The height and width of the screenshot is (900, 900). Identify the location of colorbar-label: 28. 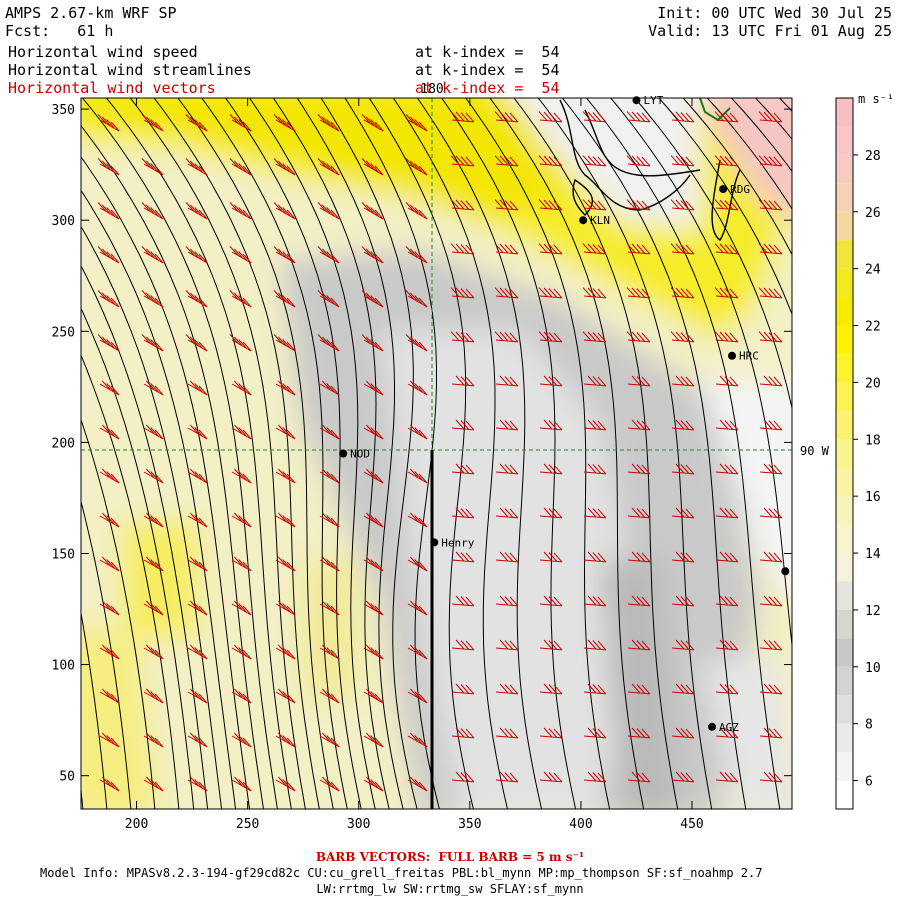
(873, 156).